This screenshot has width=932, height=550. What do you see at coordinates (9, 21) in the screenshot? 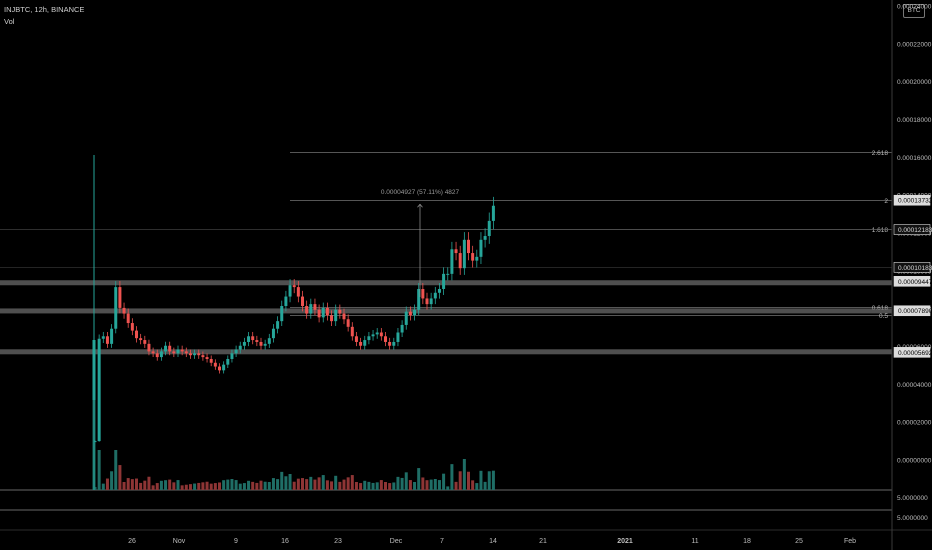
I see `volume-indicator-label: Vol` at bounding box center [9, 21].